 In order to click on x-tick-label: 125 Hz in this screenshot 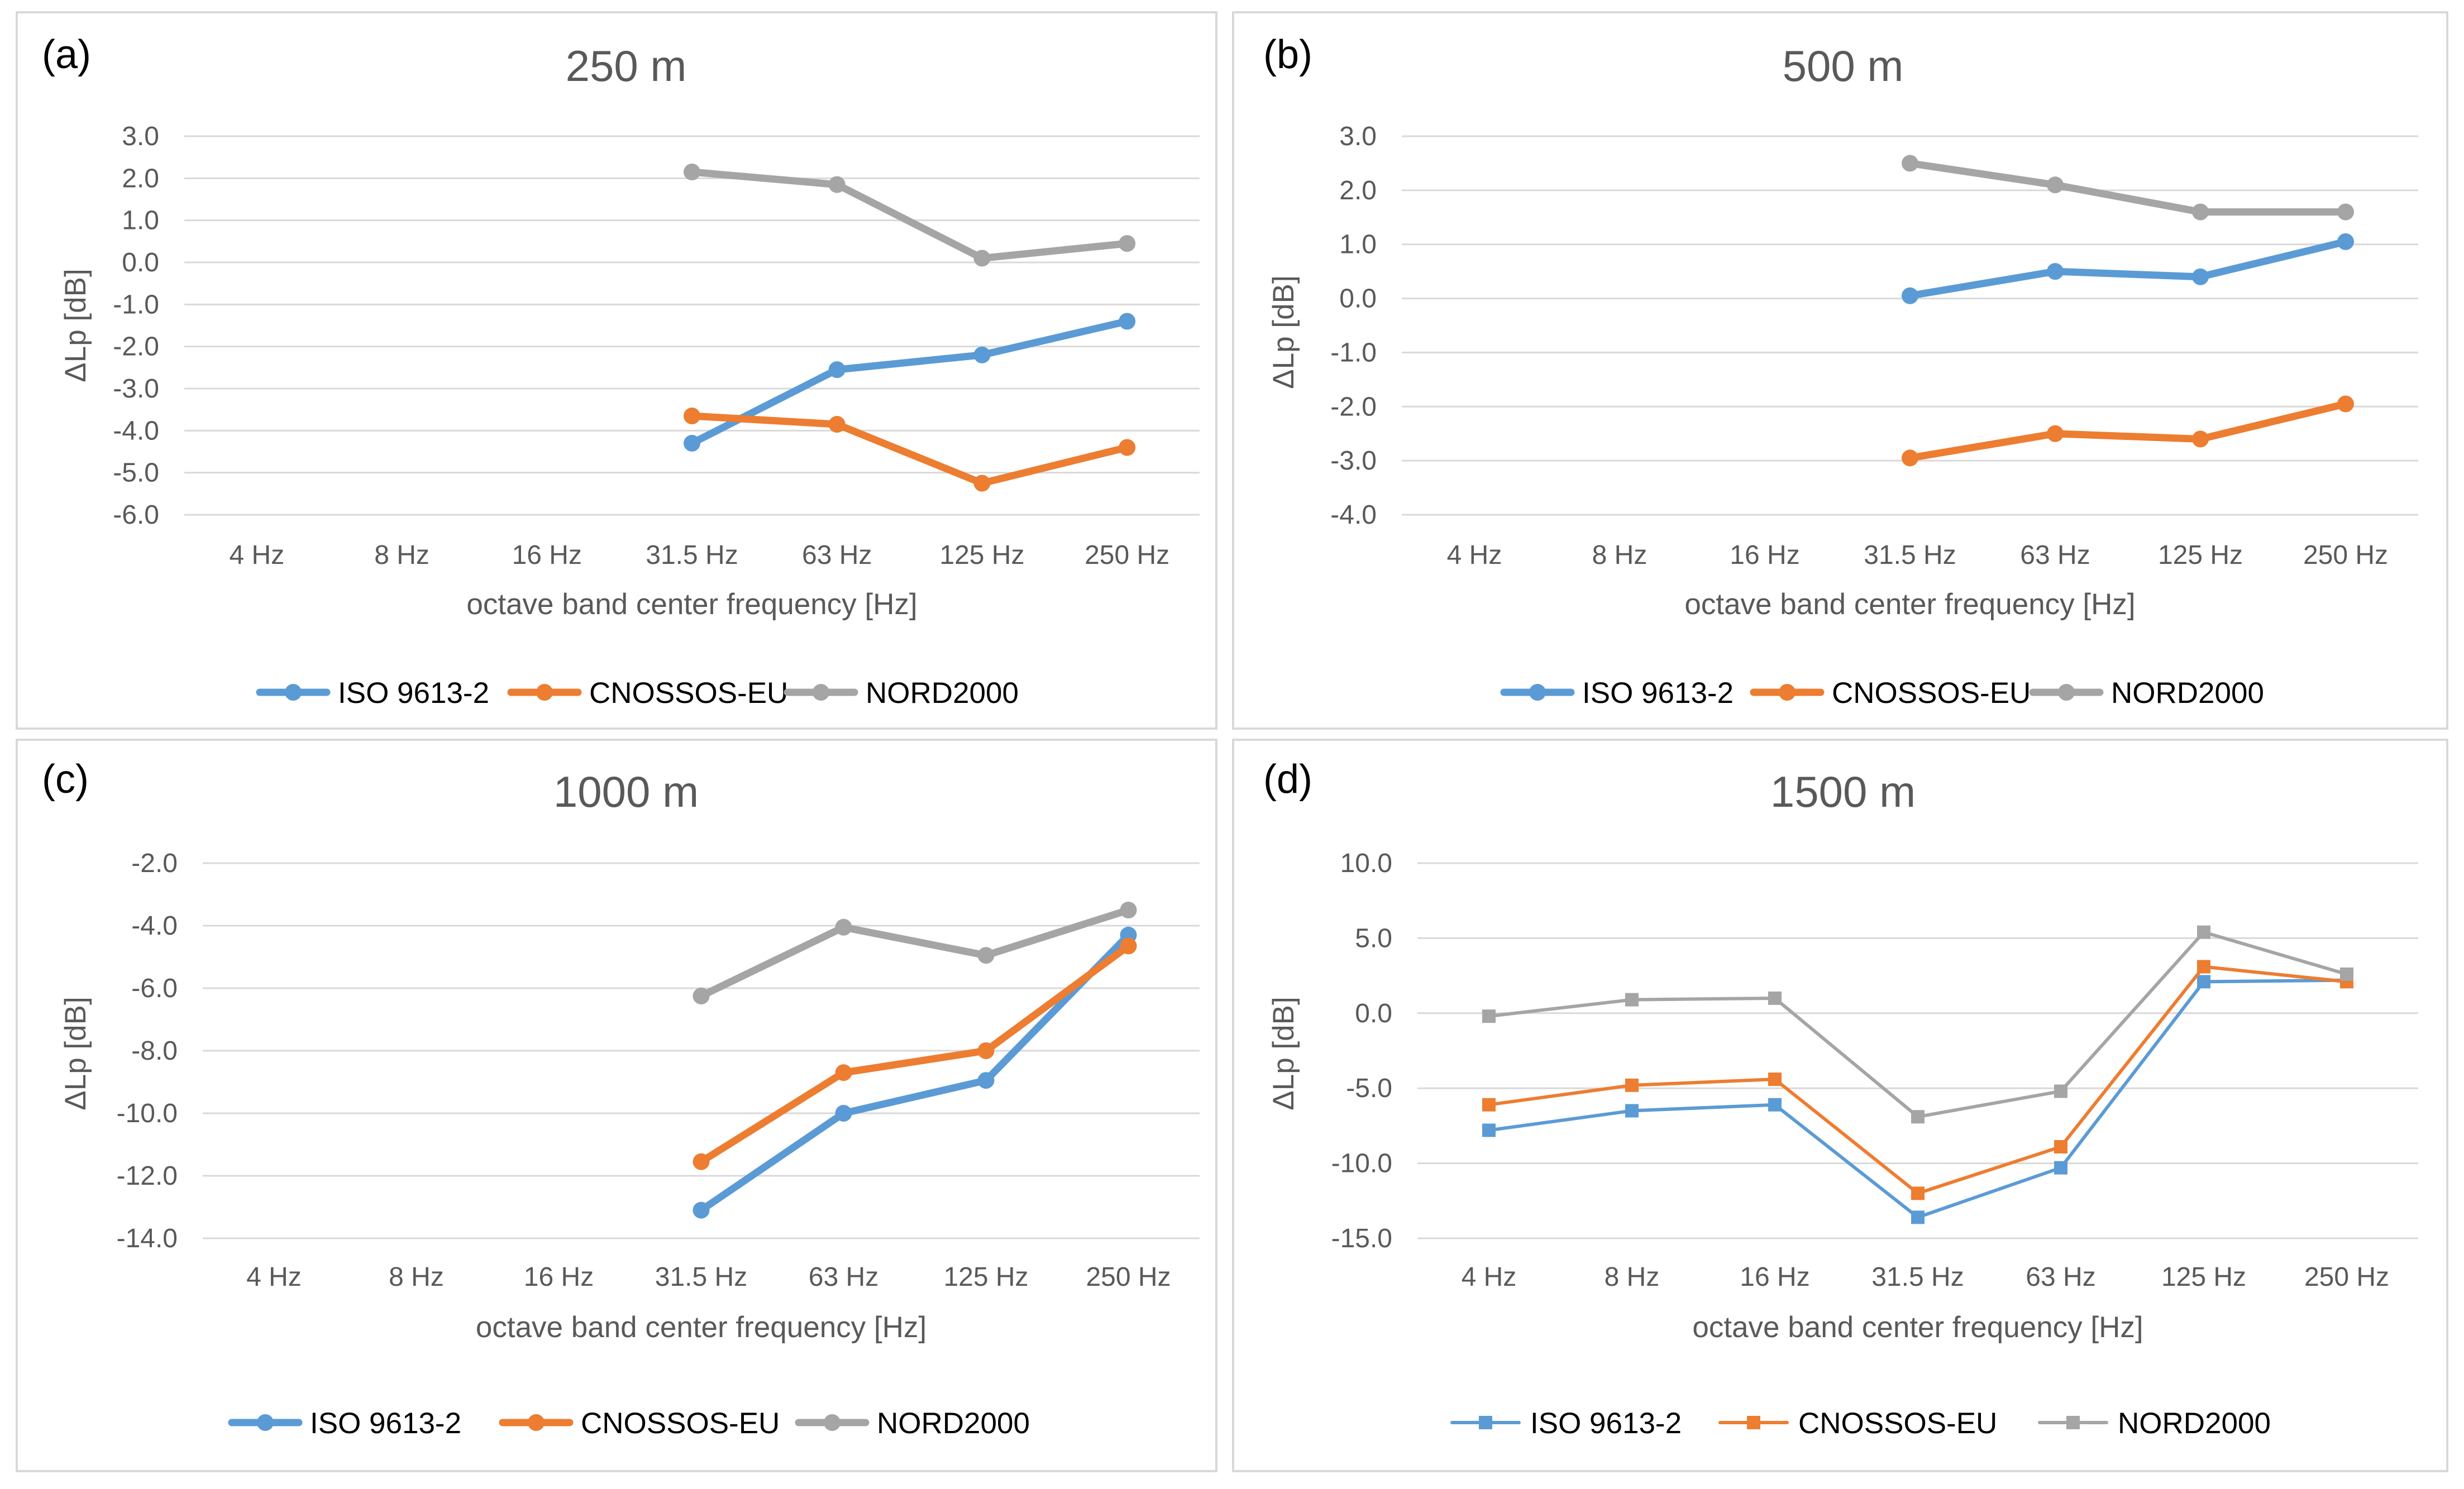, I will do `click(981, 555)`.